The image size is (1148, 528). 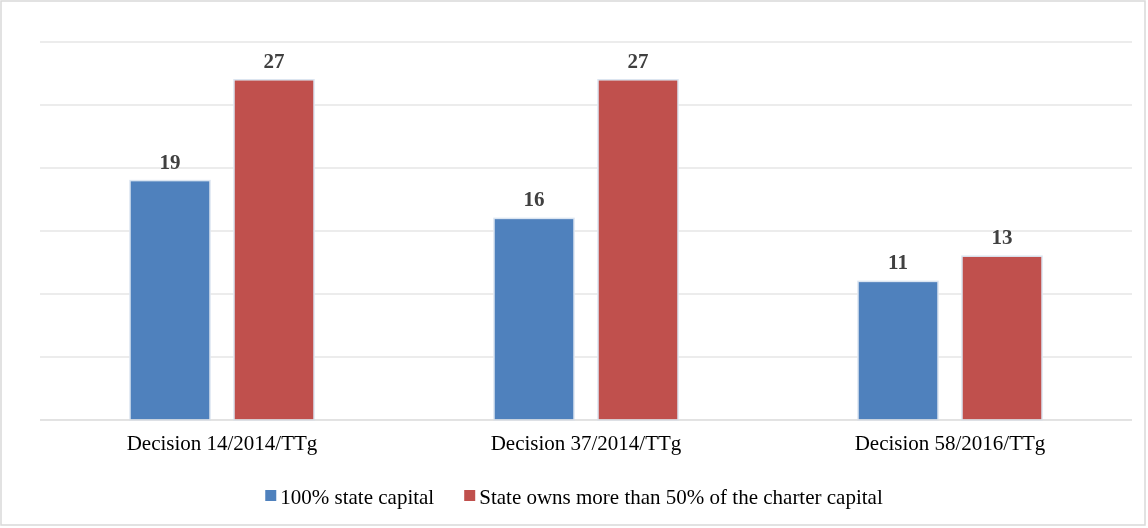 What do you see at coordinates (222, 443) in the screenshot?
I see `x-tick-label: Decision 14/2014/TTg` at bounding box center [222, 443].